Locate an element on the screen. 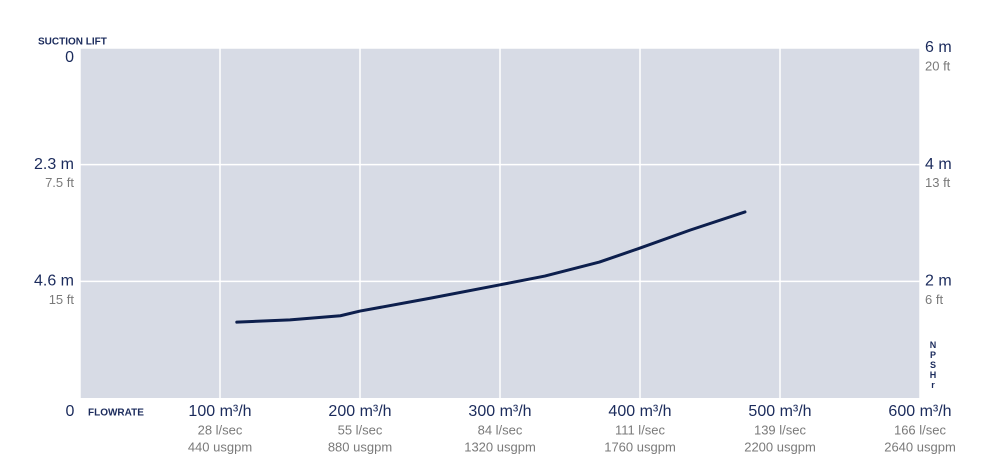 The image size is (1000, 469). line-series is located at coordinates (491, 267).